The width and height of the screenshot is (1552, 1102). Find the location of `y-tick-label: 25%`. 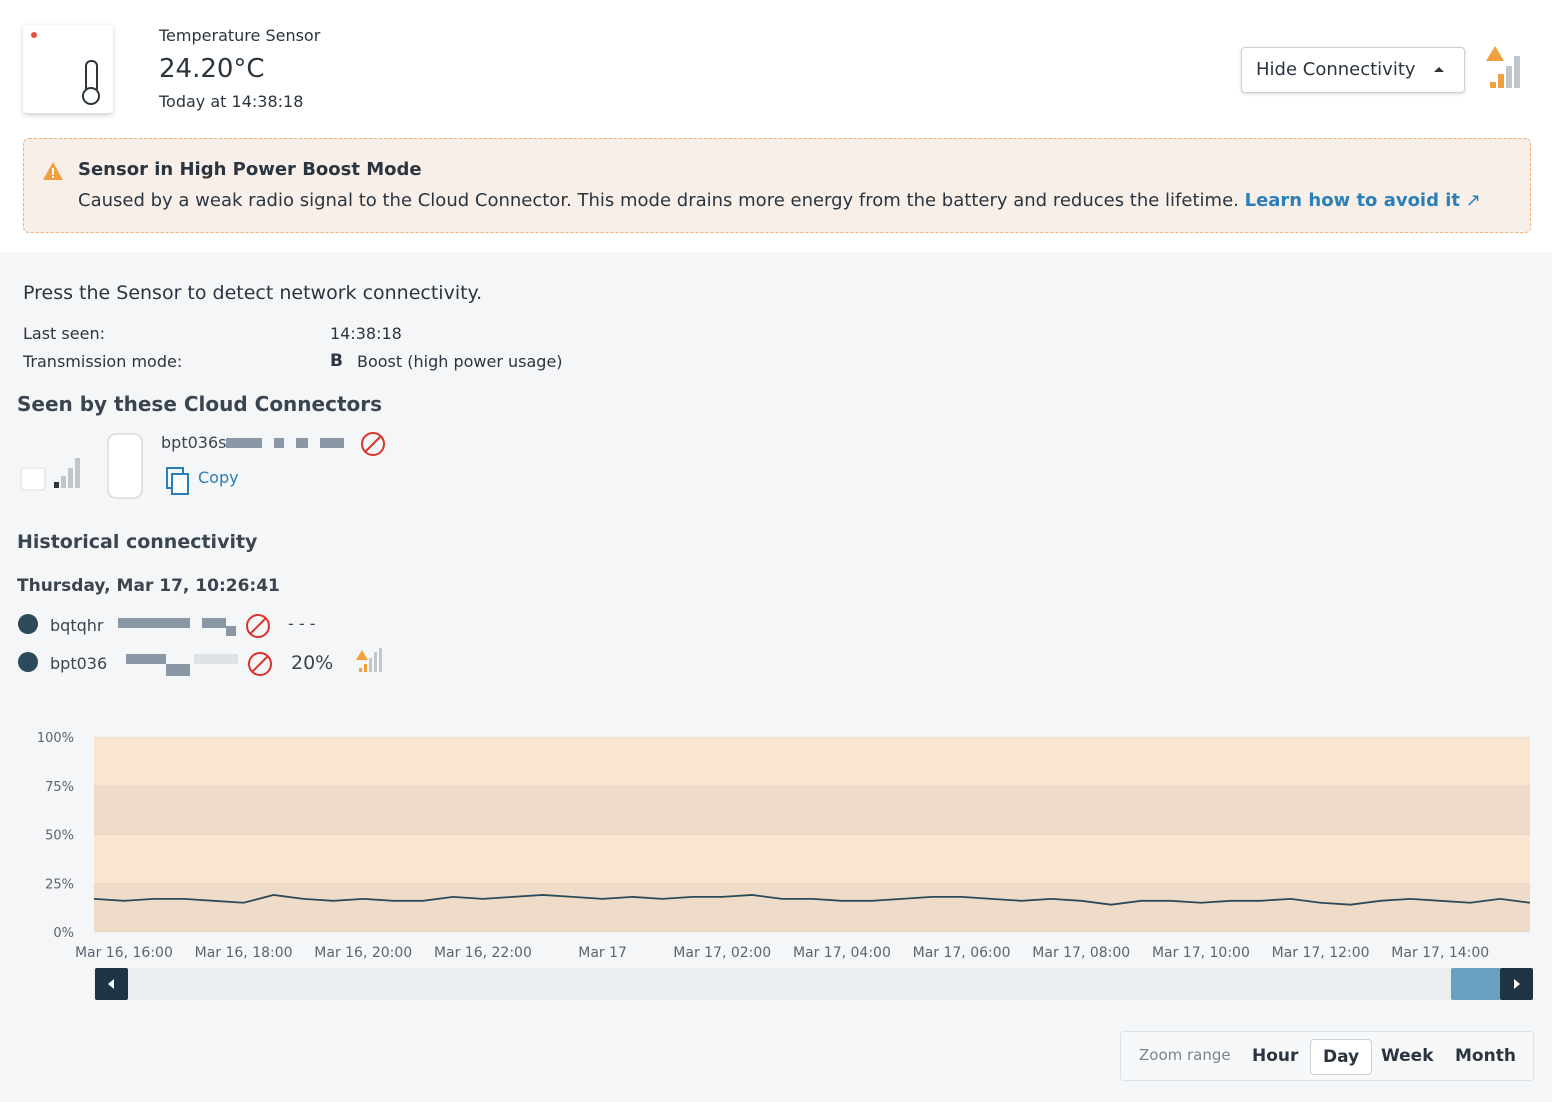

y-tick-label: 25% is located at coordinates (59, 884).